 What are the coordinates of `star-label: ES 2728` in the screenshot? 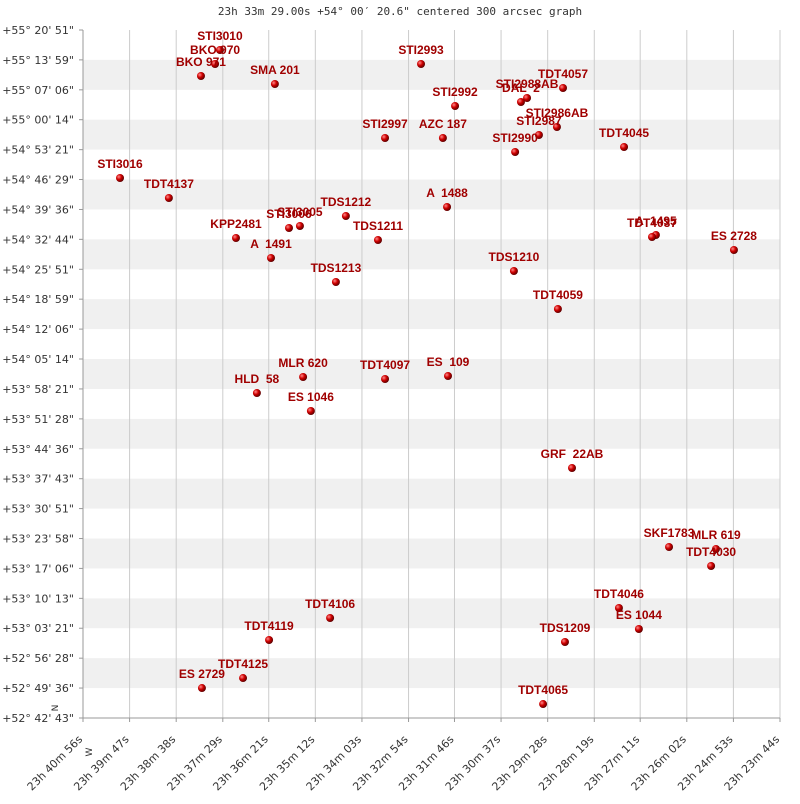 It's located at (734, 236).